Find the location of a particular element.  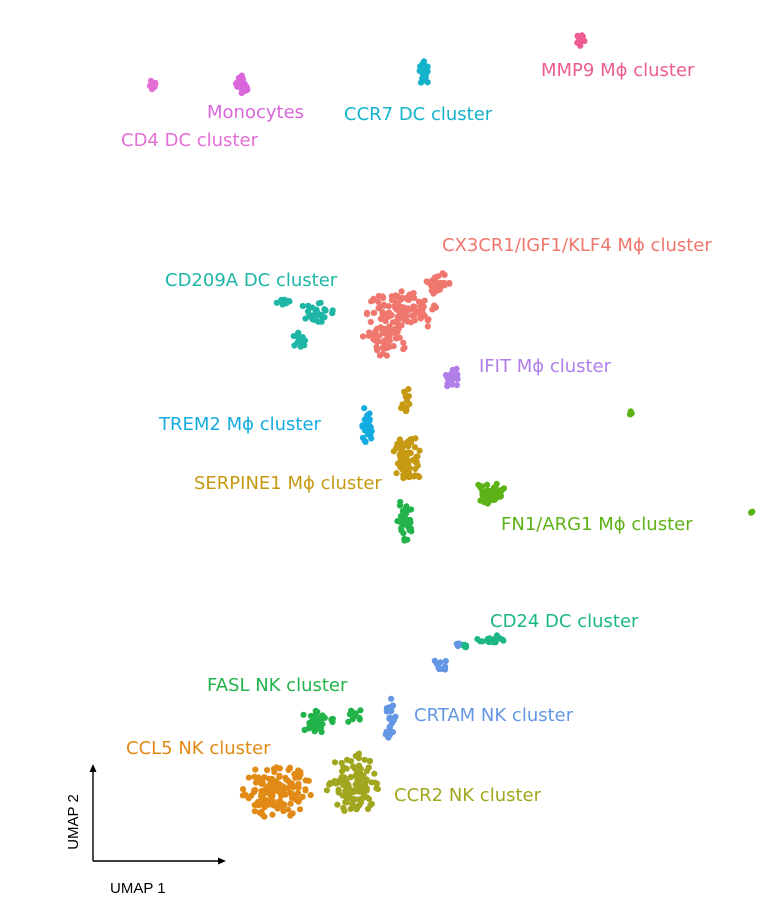

cluster-label: SERPINE1 Mϕ cluster is located at coordinates (288, 483).